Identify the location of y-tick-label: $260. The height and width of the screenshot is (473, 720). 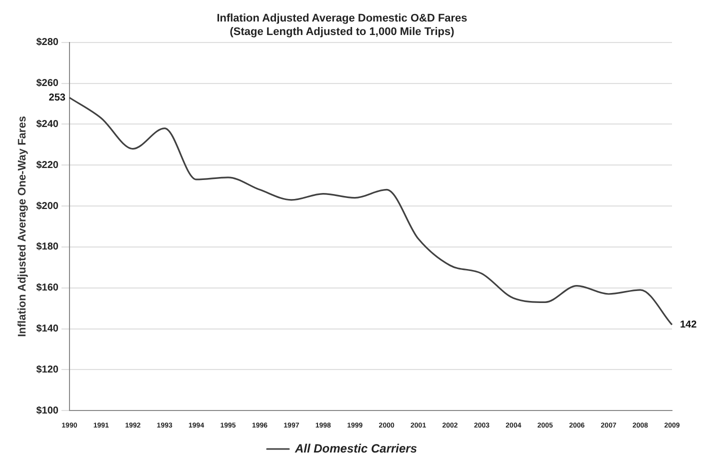
(47, 84).